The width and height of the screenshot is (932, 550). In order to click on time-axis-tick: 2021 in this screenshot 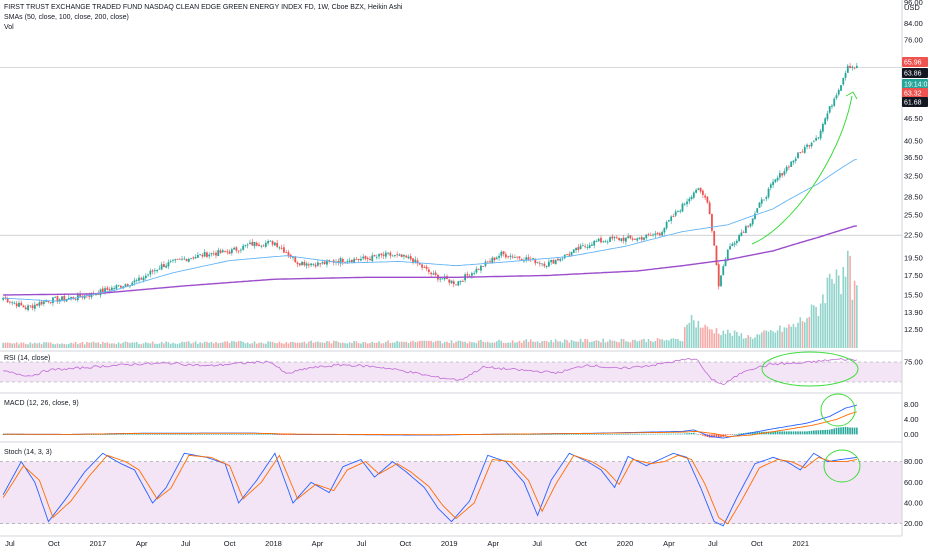, I will do `click(800, 543)`.